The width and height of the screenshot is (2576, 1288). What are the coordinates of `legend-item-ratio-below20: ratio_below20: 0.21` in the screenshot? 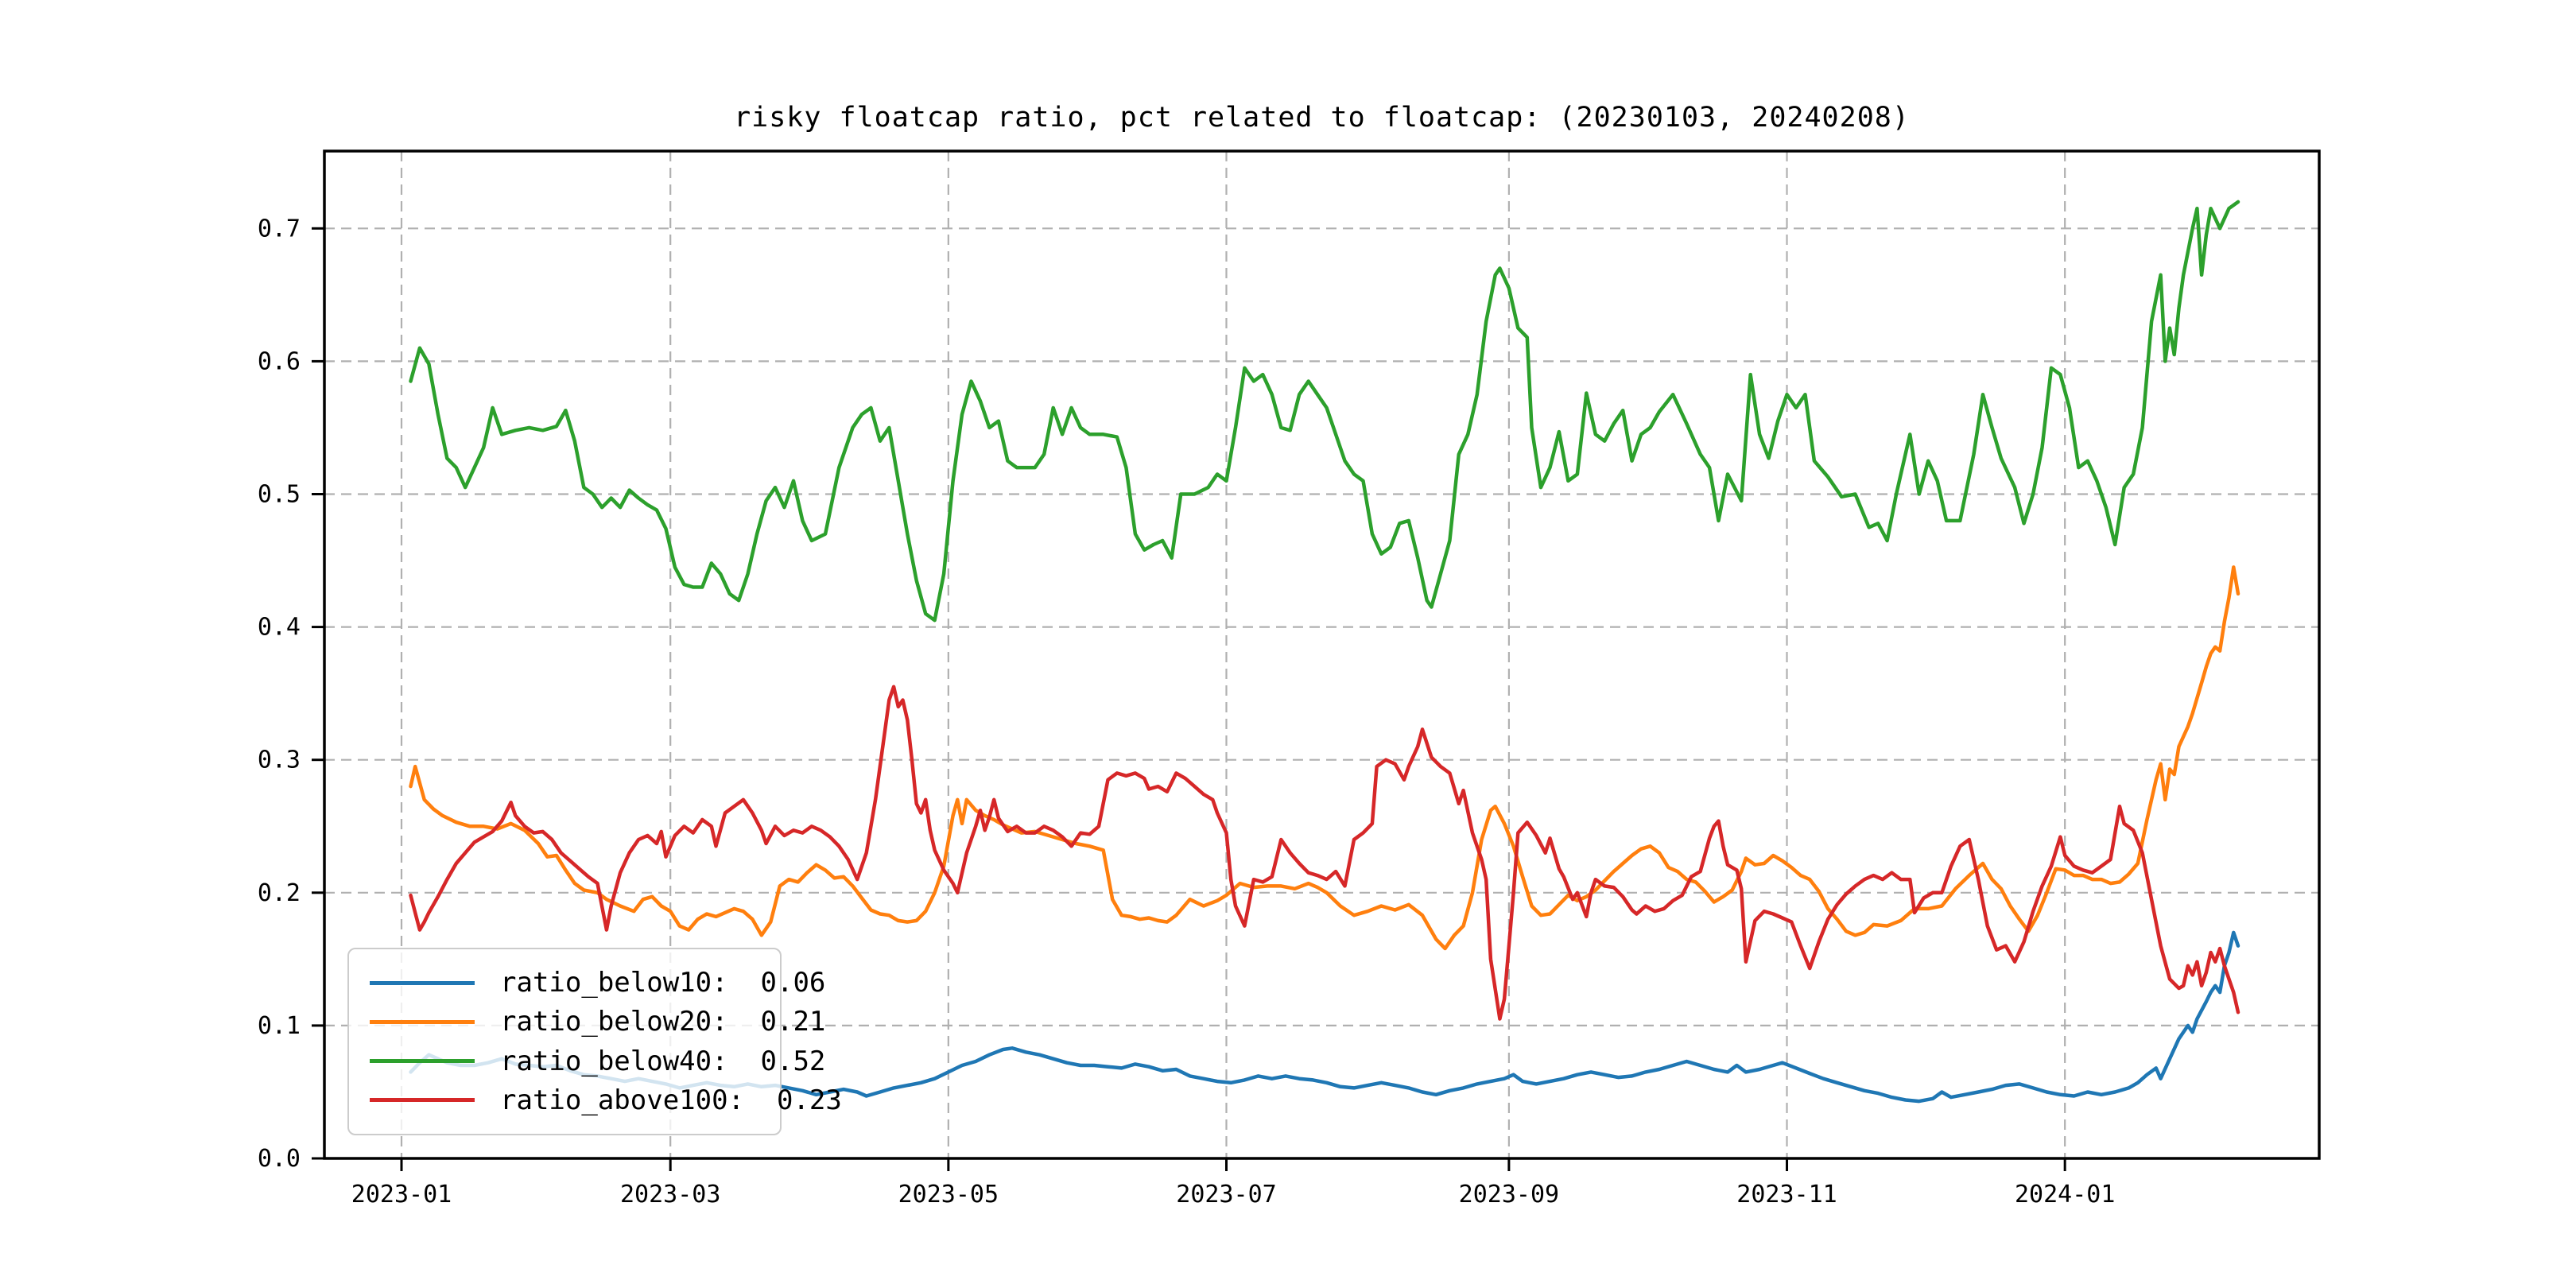 It's located at (598, 1022).